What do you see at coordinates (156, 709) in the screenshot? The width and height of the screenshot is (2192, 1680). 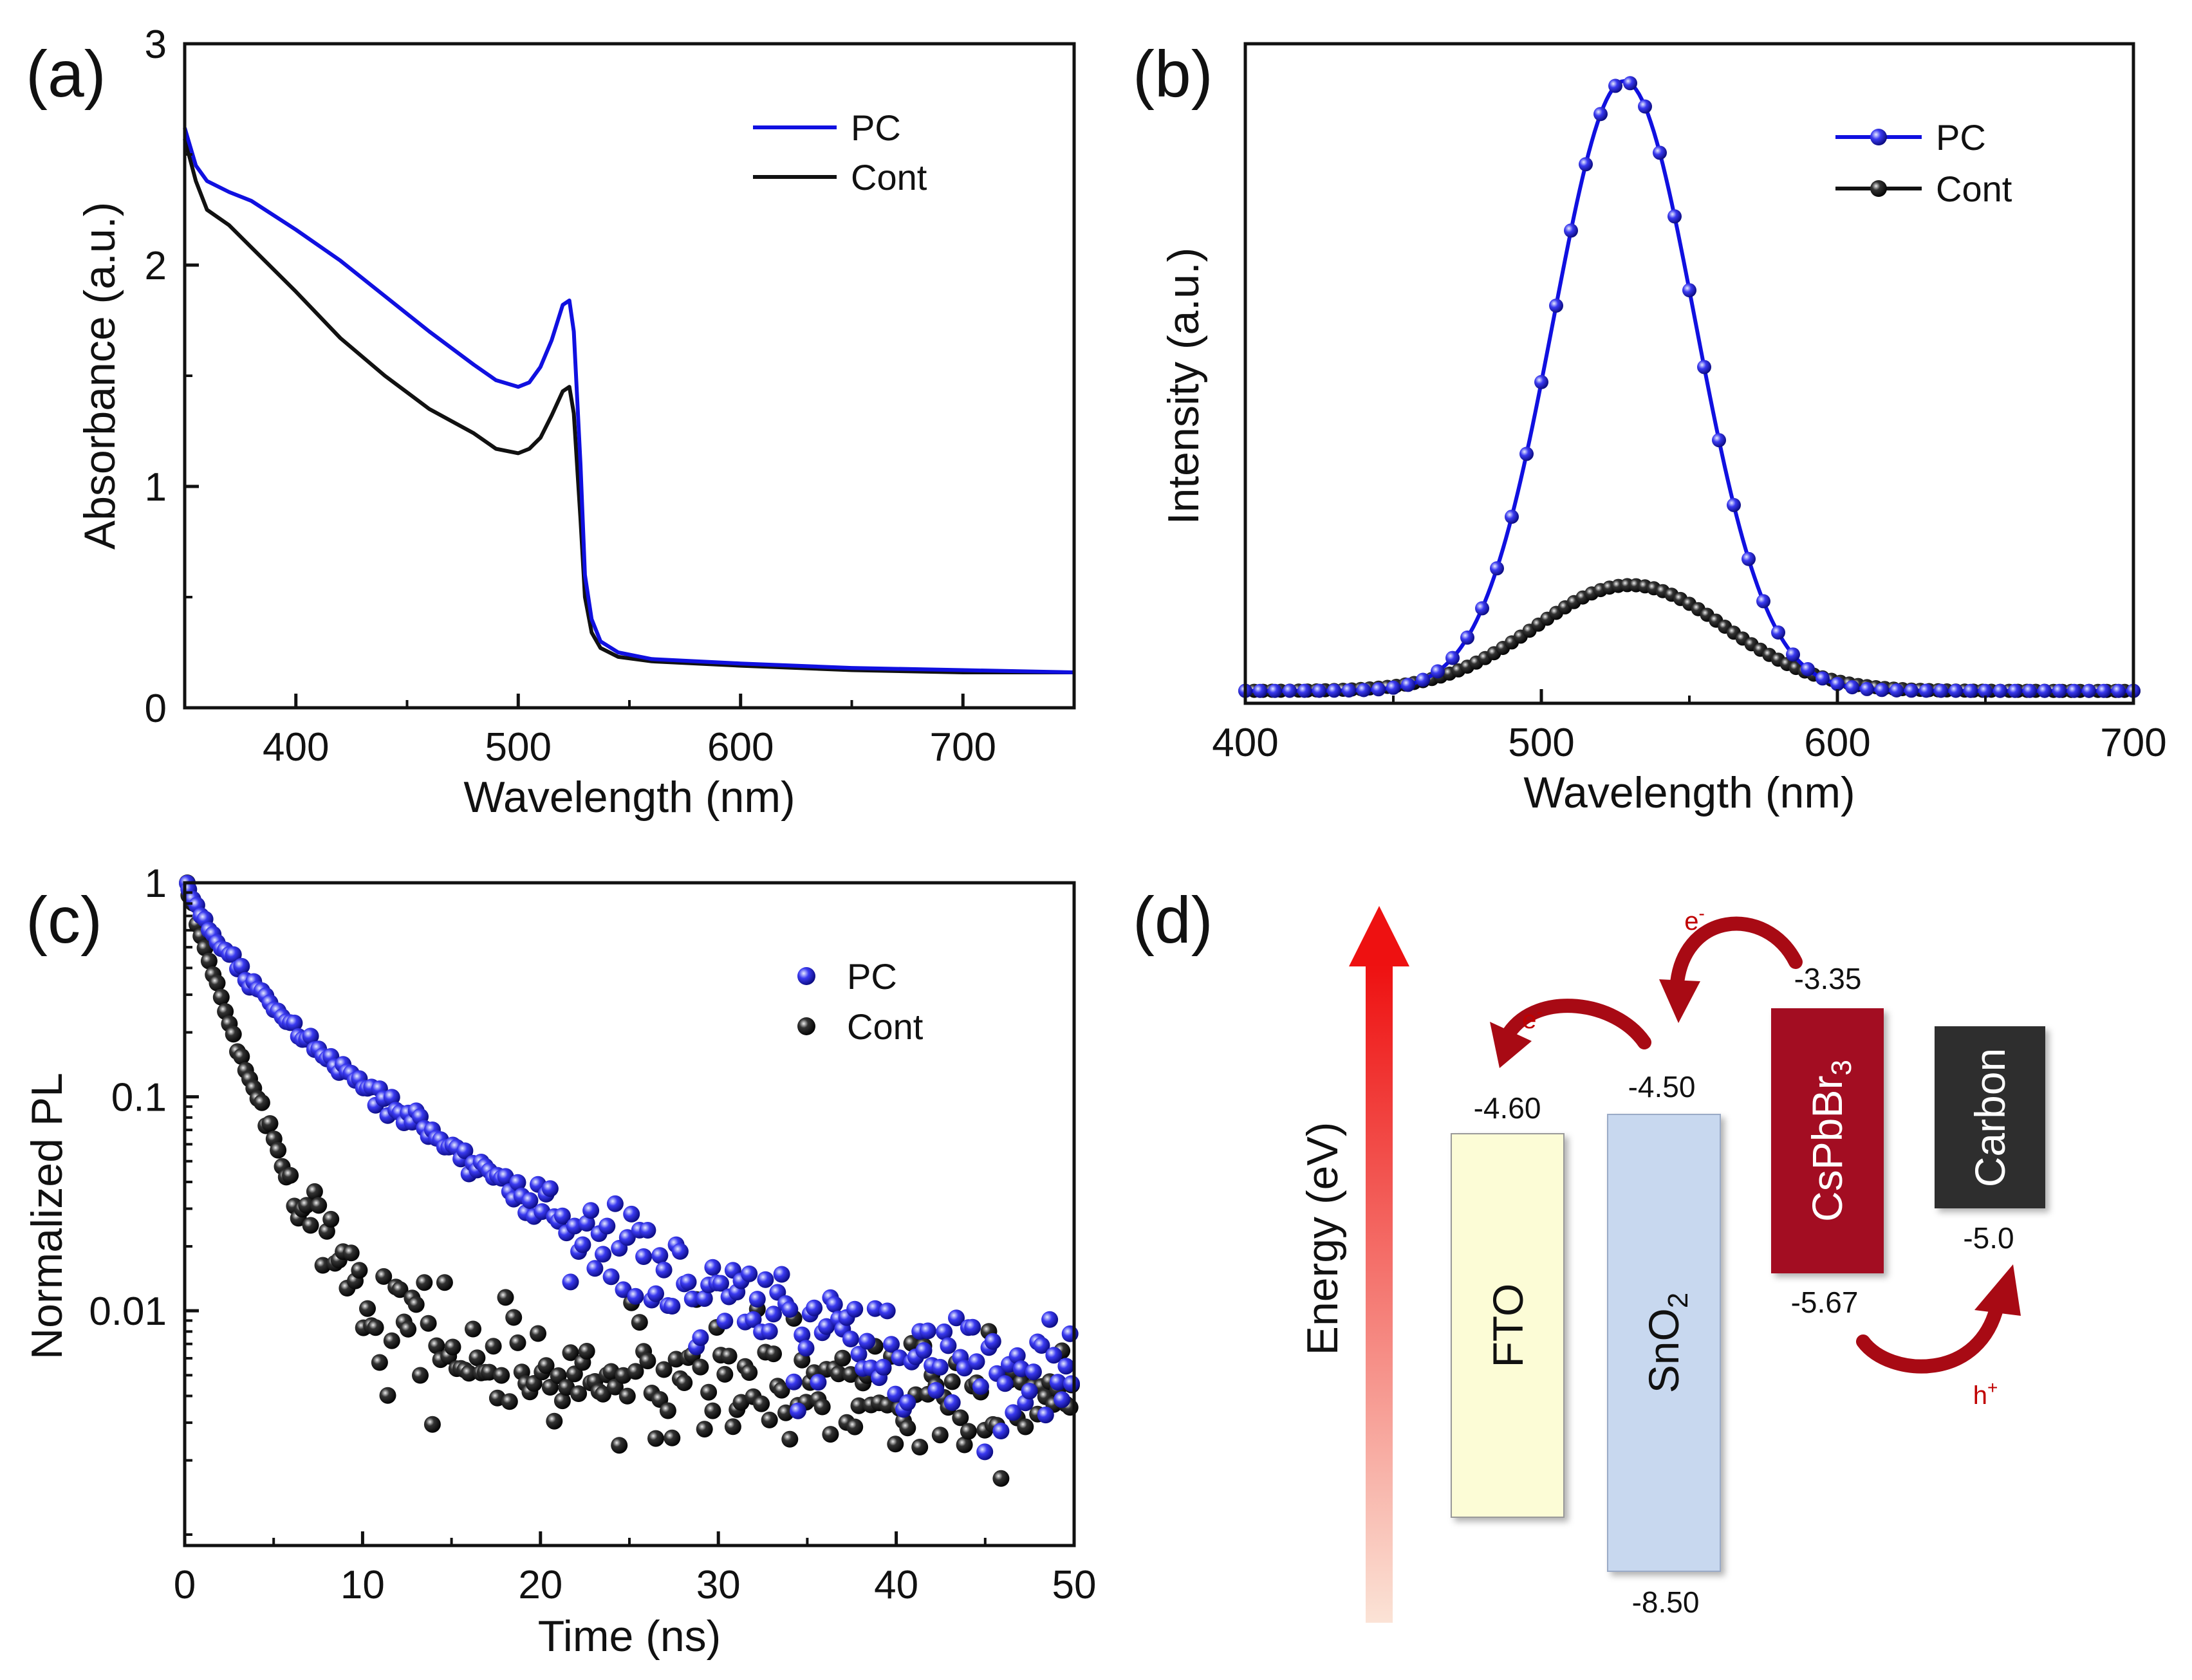 I see `panel-a-ytick-label: 0` at bounding box center [156, 709].